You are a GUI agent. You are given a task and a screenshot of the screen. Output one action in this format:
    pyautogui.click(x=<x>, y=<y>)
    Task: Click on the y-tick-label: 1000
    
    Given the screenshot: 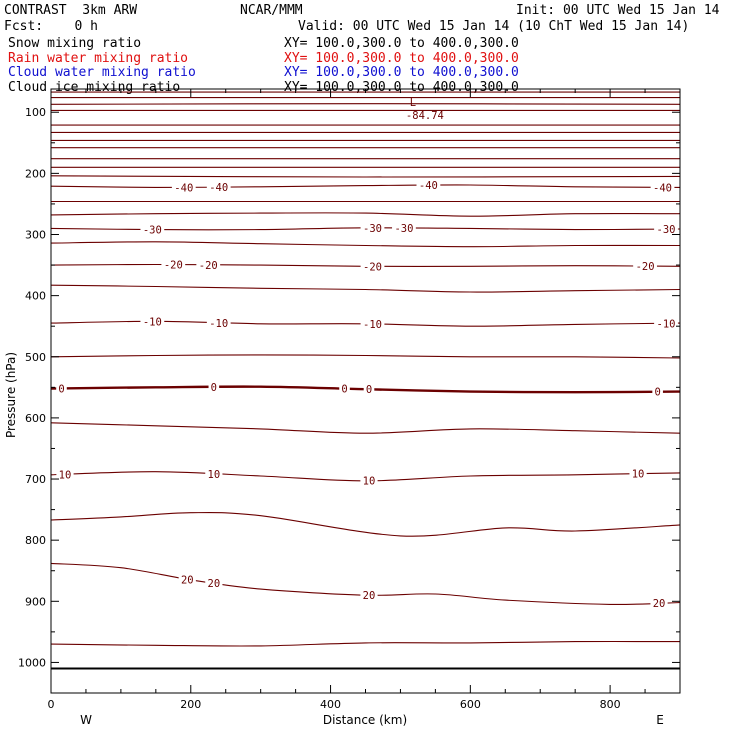 What is the action you would take?
    pyautogui.click(x=32, y=662)
    